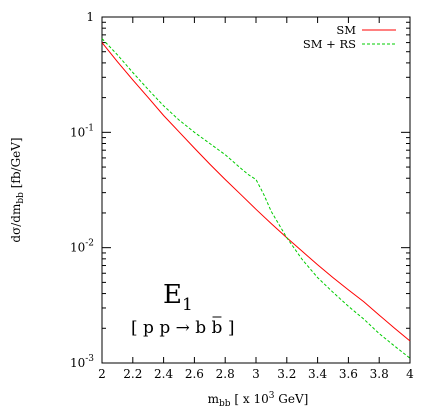 This screenshot has width=436, height=407. Describe the element at coordinates (163, 374) in the screenshot. I see `x-tick-label: 2.4` at that location.